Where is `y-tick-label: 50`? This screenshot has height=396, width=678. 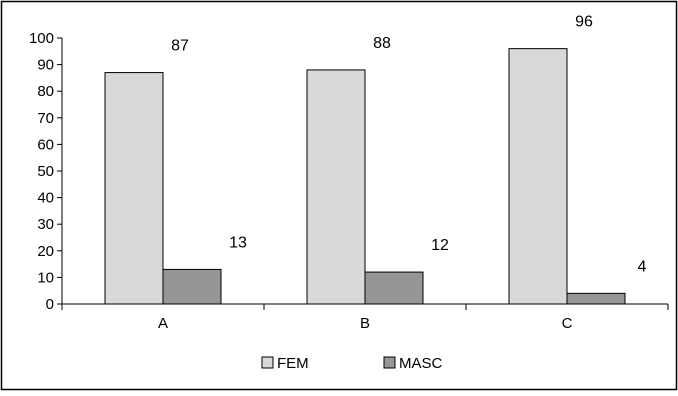 y-tick-label: 50 is located at coordinates (45, 171).